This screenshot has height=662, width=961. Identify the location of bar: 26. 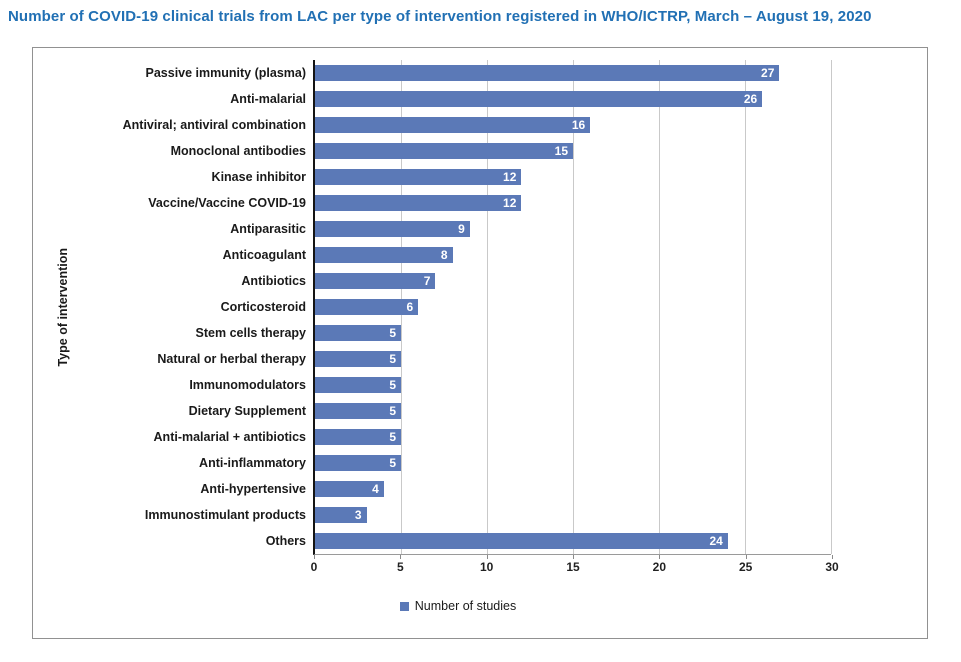
(539, 99).